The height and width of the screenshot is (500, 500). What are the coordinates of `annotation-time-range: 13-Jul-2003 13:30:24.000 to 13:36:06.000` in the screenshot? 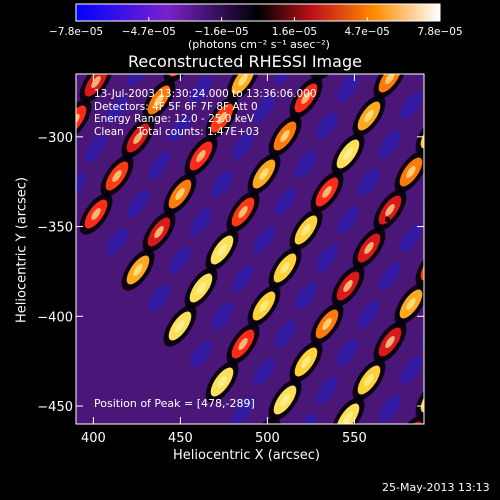 It's located at (205, 94).